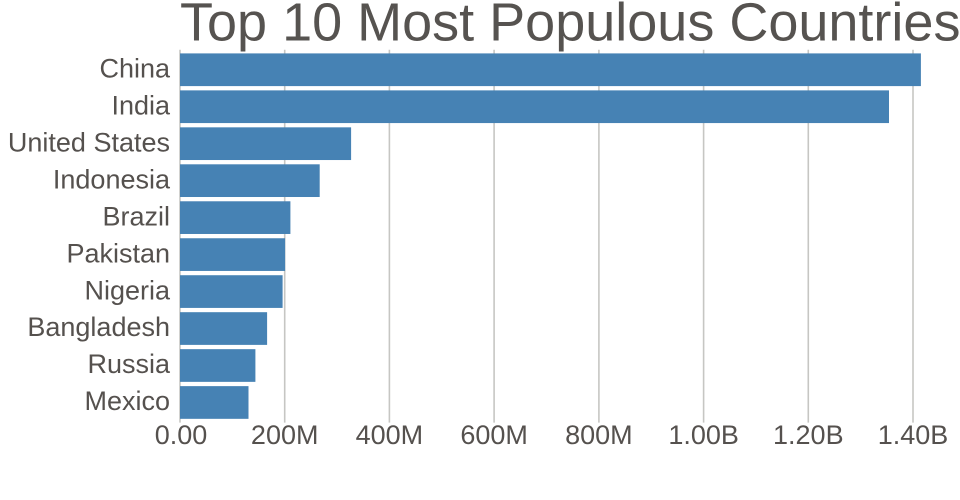 This screenshot has height=500, width=960. I want to click on svg-text: 800M, so click(599, 435).